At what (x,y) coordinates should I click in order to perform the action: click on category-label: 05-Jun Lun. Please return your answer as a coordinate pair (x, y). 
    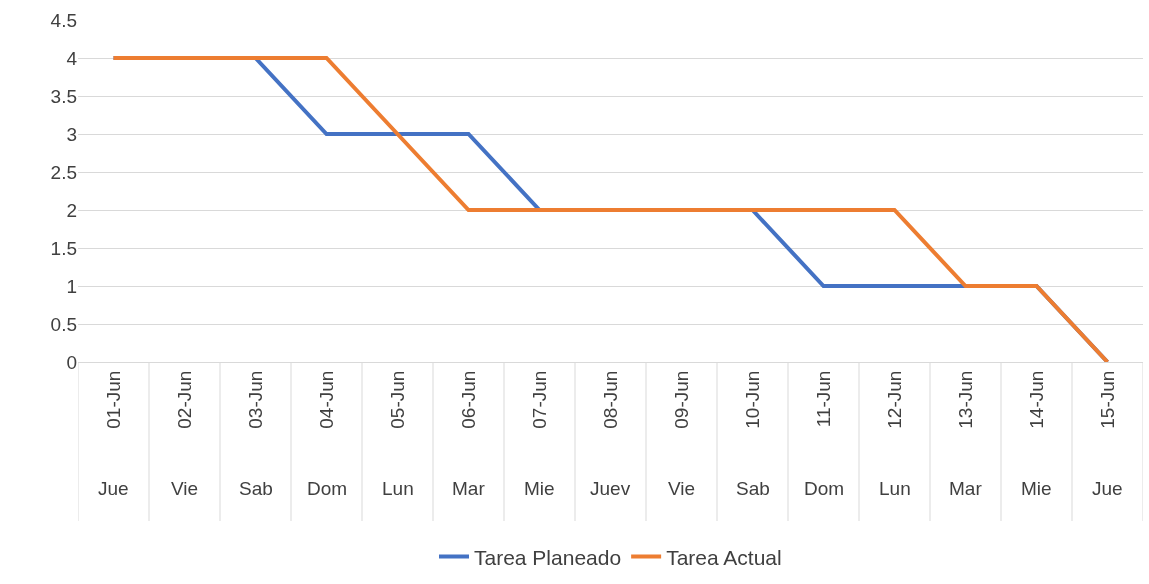
    Looking at the image, I should click on (398, 434).